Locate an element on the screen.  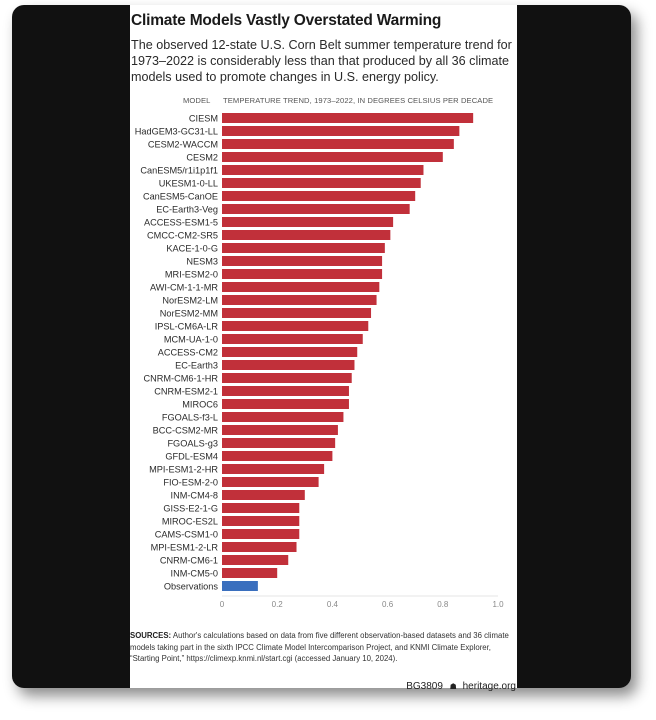
category-label: MRI-ESM2-0 is located at coordinates (191, 274).